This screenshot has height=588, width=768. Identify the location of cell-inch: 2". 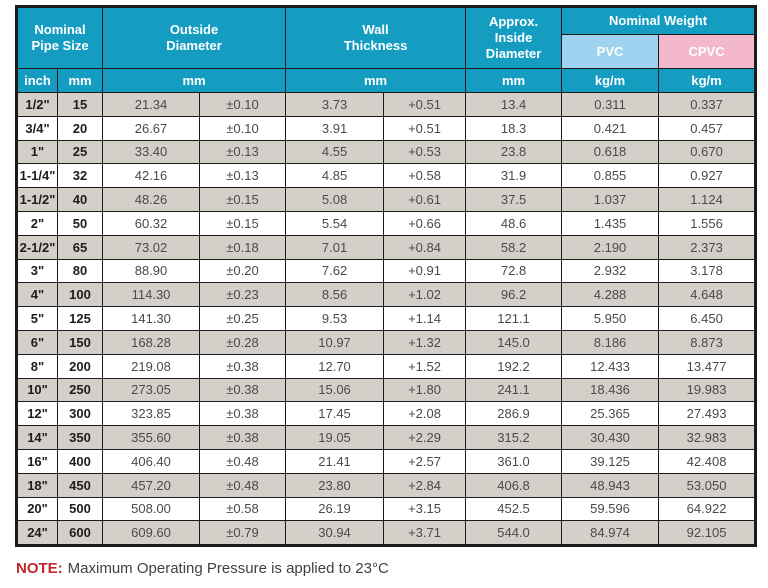
(37, 223).